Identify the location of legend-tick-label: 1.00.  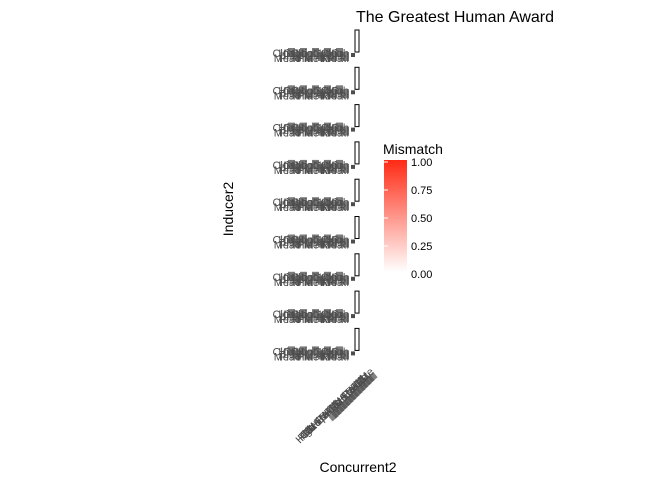
(421, 163).